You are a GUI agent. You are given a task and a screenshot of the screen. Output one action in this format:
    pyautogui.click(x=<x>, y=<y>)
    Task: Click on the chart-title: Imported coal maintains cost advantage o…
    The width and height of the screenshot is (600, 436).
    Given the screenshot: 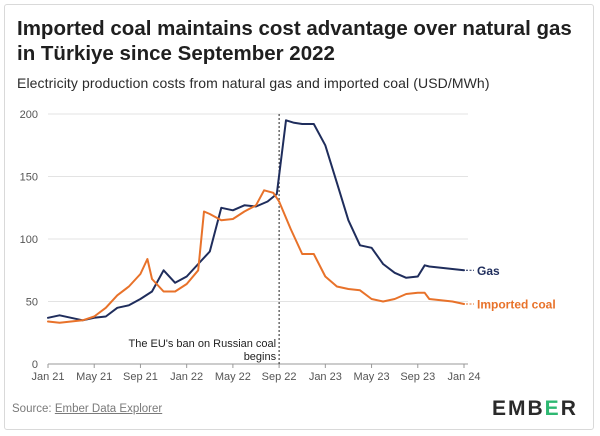 What is the action you would take?
    pyautogui.click(x=294, y=41)
    